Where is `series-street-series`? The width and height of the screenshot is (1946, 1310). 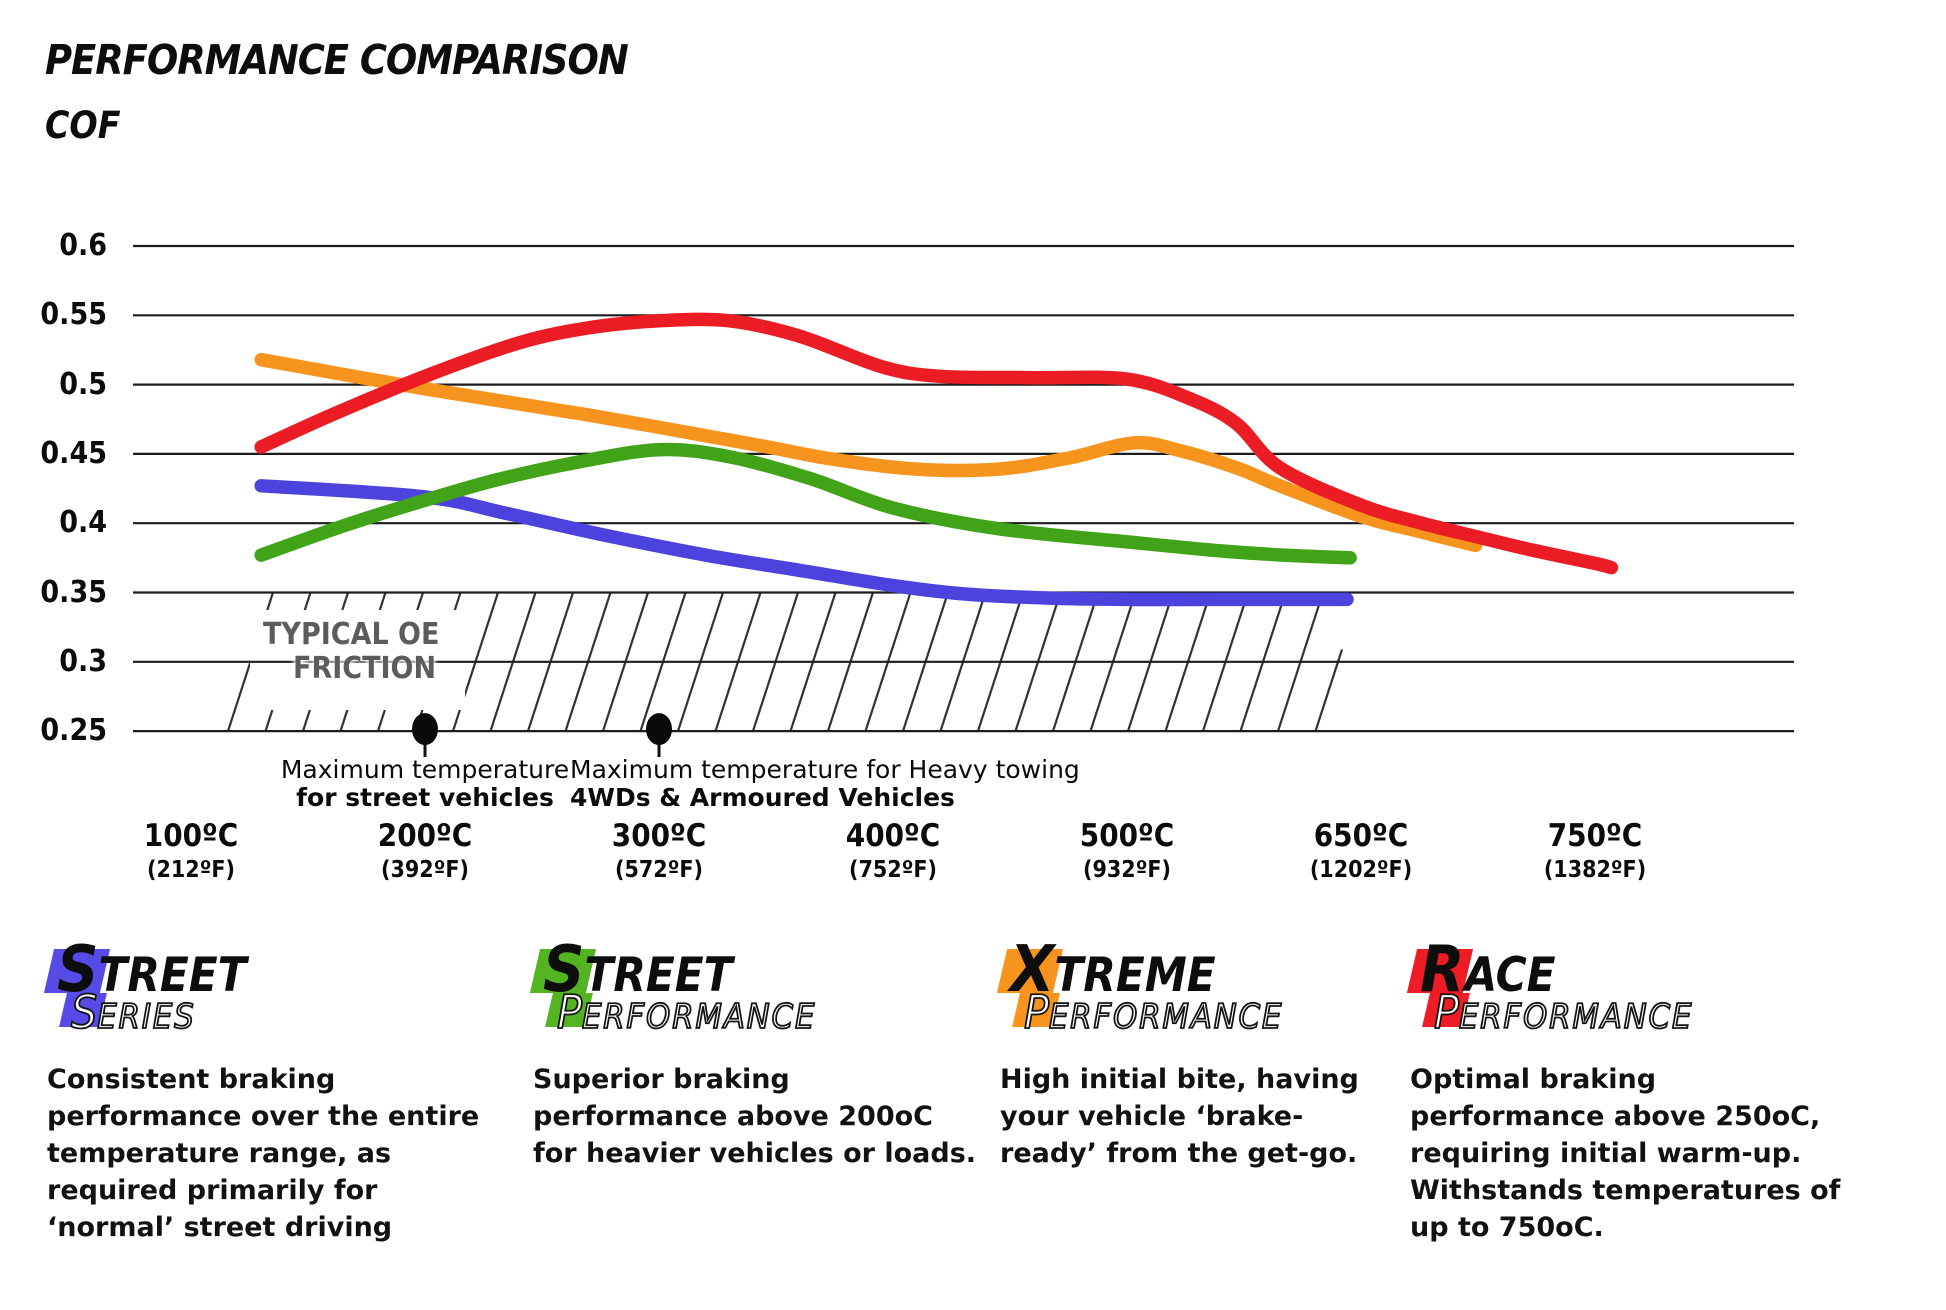
series-street-series is located at coordinates (804, 543).